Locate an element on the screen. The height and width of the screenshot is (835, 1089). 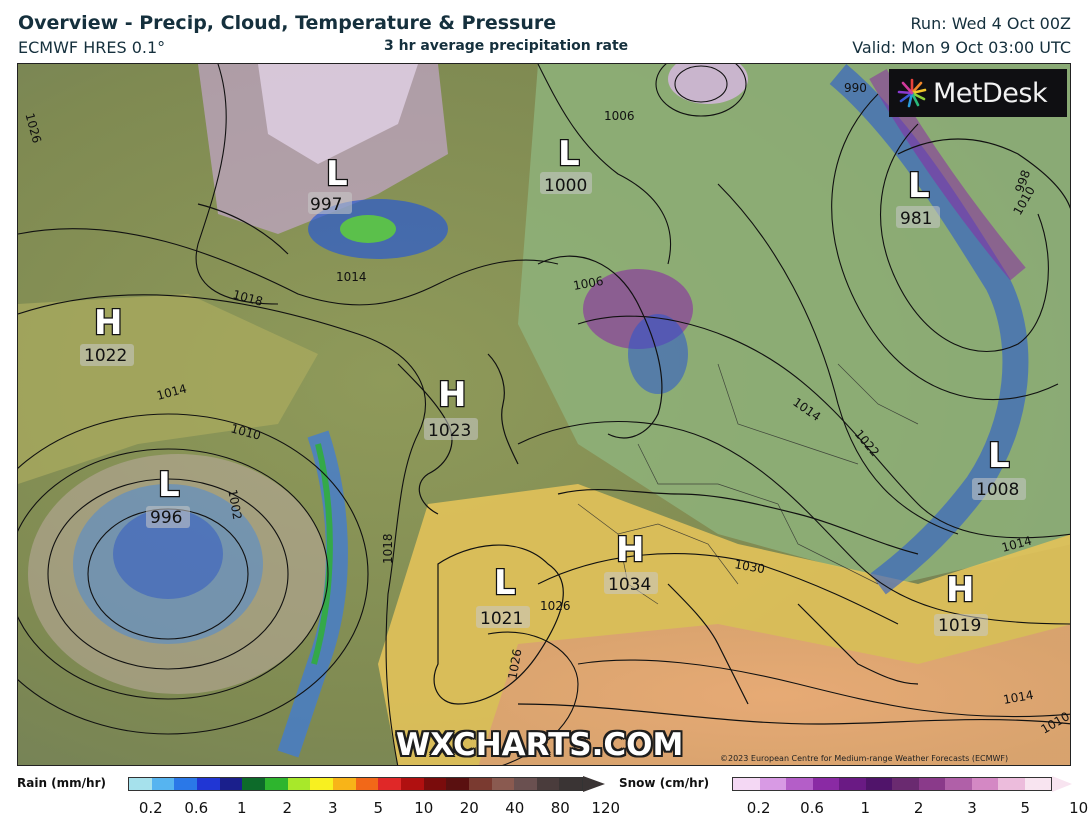
atlantic-front is located at coordinates (312, 594).